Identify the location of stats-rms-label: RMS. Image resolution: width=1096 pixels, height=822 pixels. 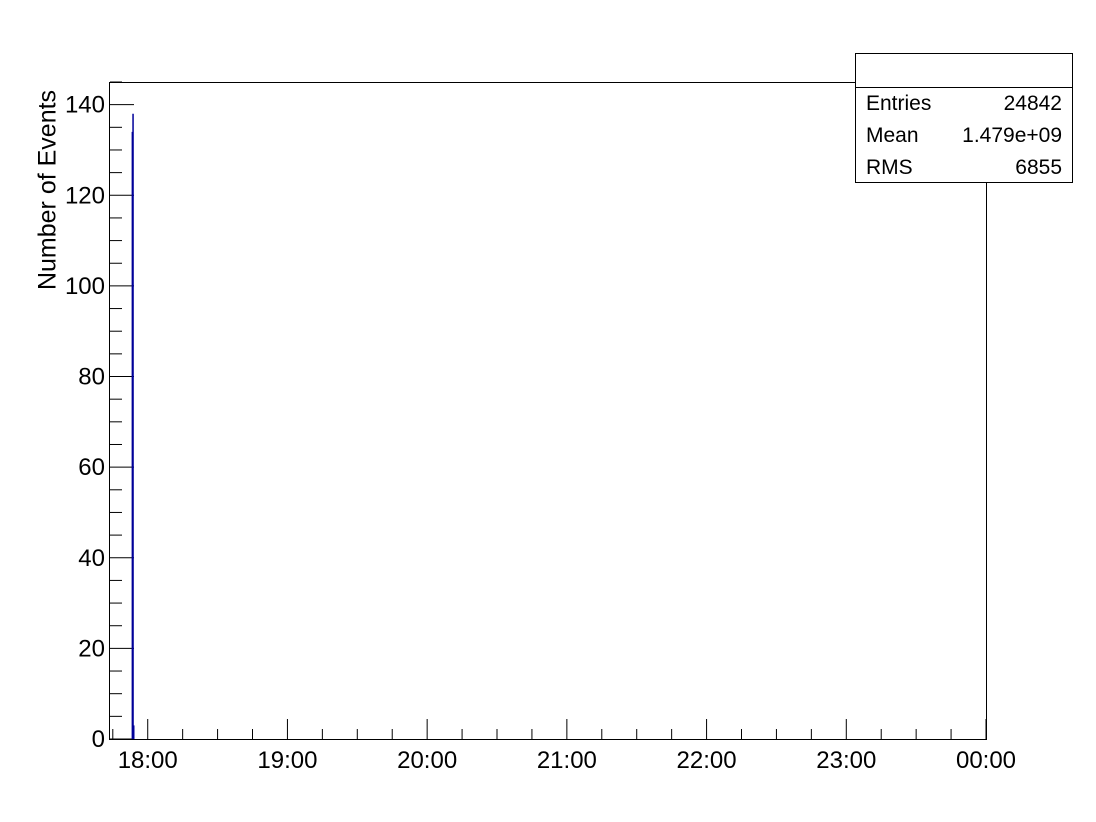
(889, 167).